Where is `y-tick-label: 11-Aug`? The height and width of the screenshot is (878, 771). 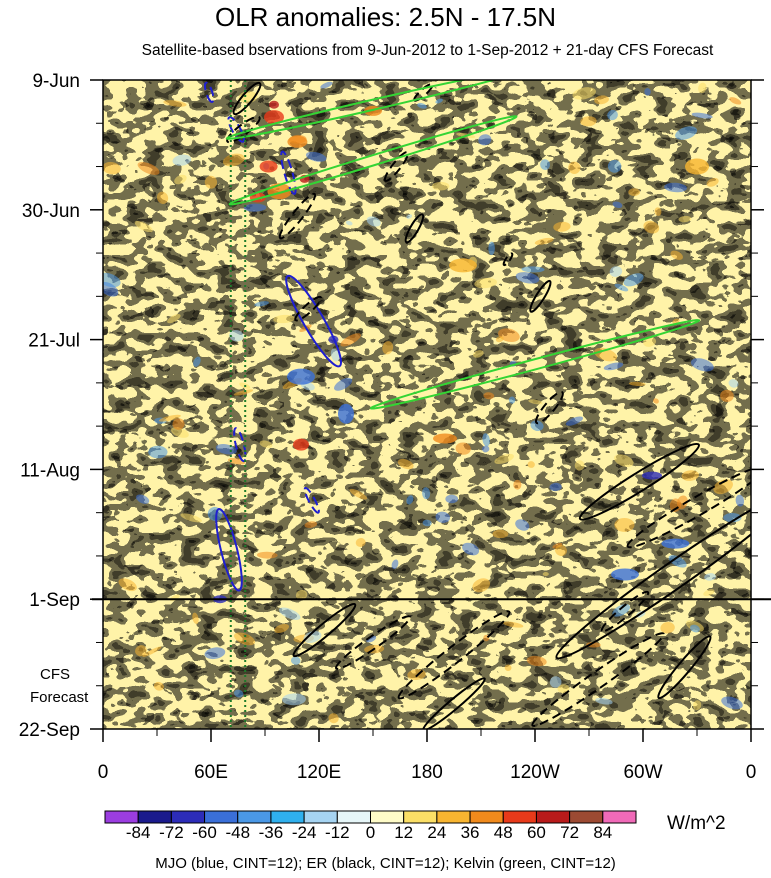 y-tick-label: 11-Aug is located at coordinates (50, 470).